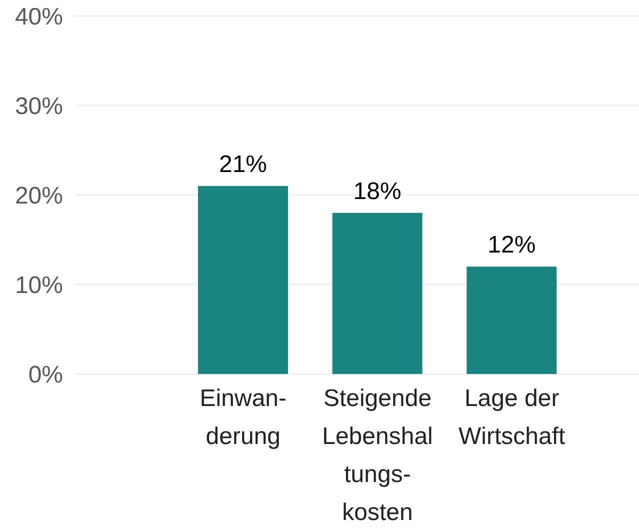  I want to click on x-tick-label: Lage der Wirtschaft, so click(512, 417).